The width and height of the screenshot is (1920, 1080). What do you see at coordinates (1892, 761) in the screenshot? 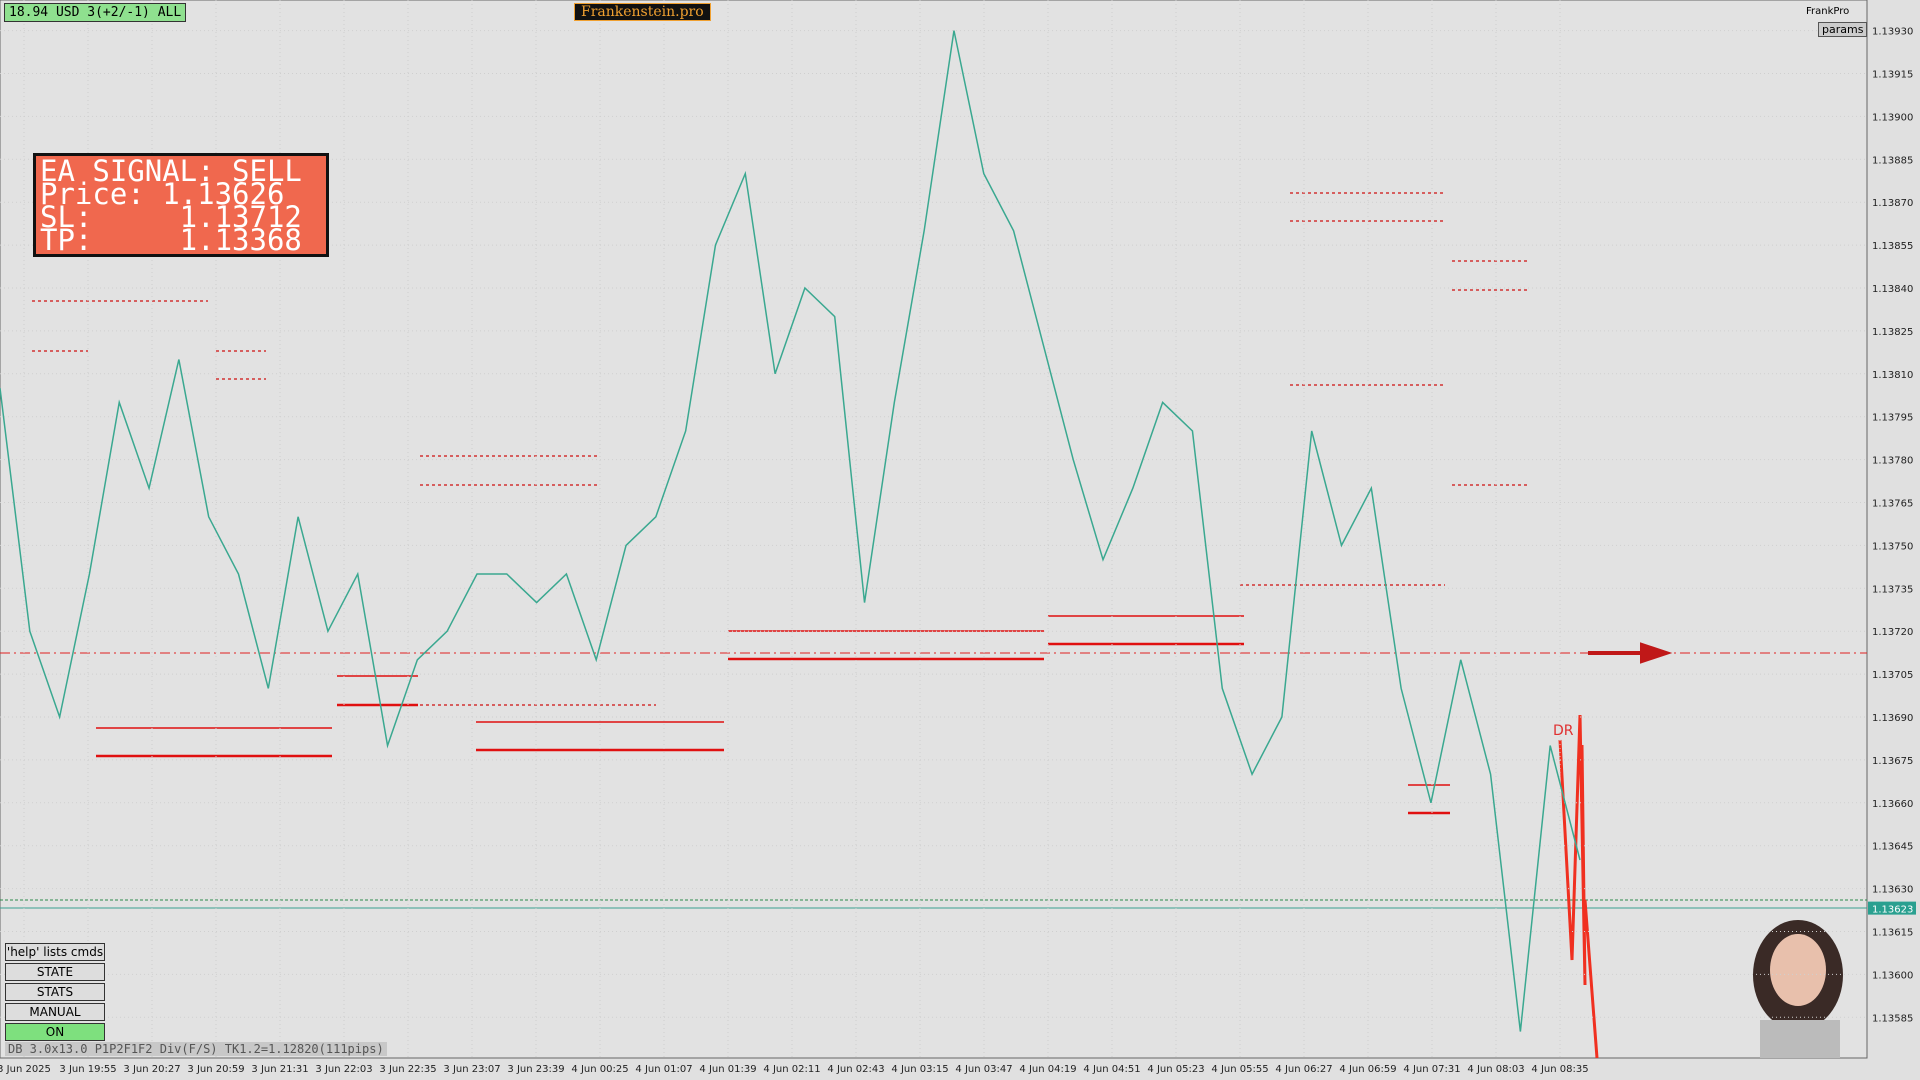
I see `price-label: 1.13675` at bounding box center [1892, 761].